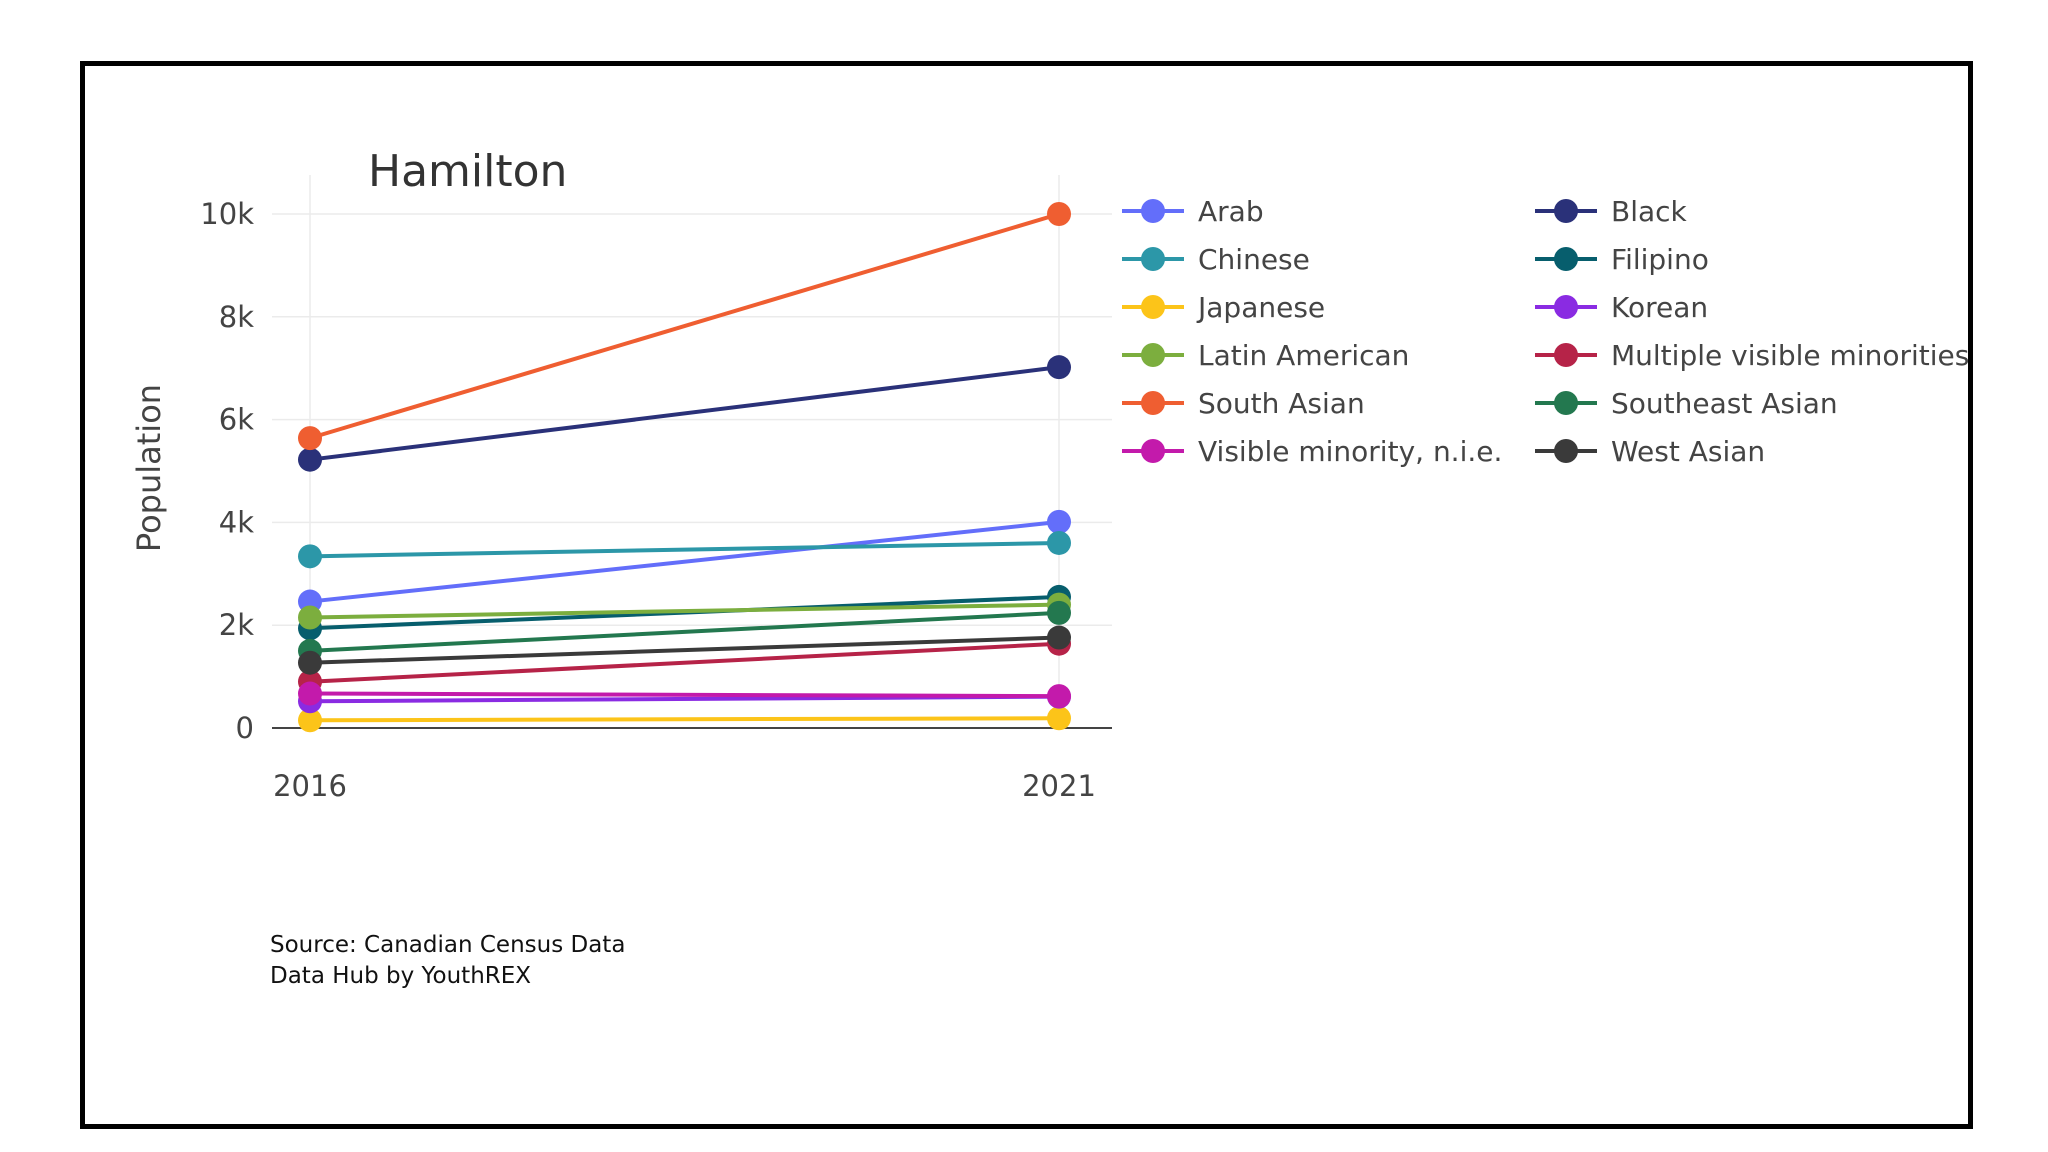 This screenshot has height=1152, width=2048. I want to click on legend-label: Filipino, so click(1660, 259).